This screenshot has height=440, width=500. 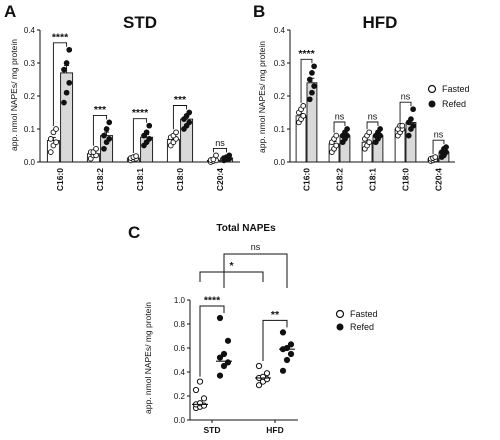 I want to click on panel-c-y-tick-label: 0.2, so click(x=180, y=396).